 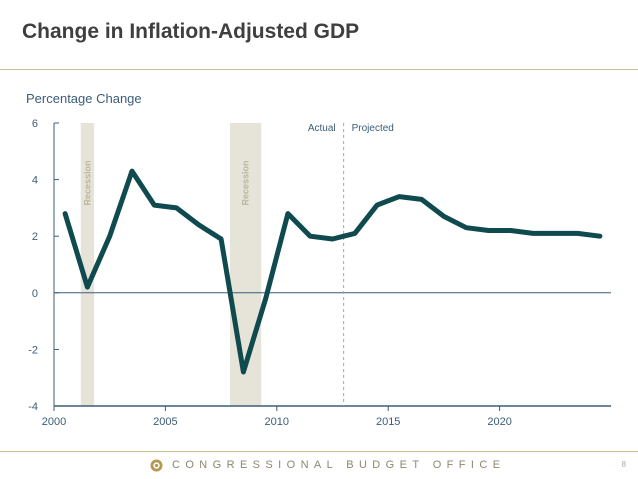 I want to click on y-tick-label: 4, so click(x=35, y=181).